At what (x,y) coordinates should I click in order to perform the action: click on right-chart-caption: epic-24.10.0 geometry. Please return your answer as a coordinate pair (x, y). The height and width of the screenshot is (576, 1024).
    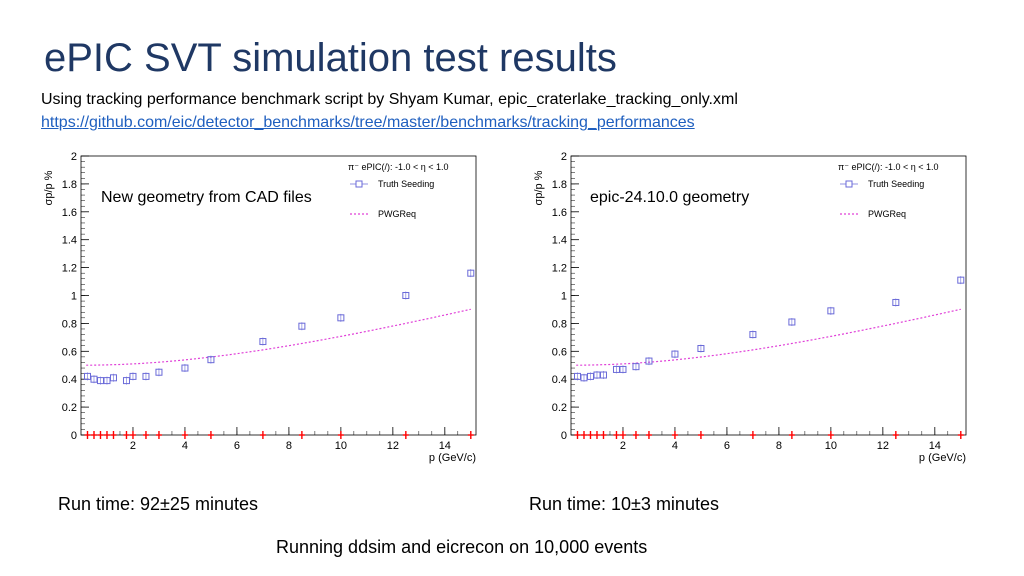
    Looking at the image, I should click on (670, 197).